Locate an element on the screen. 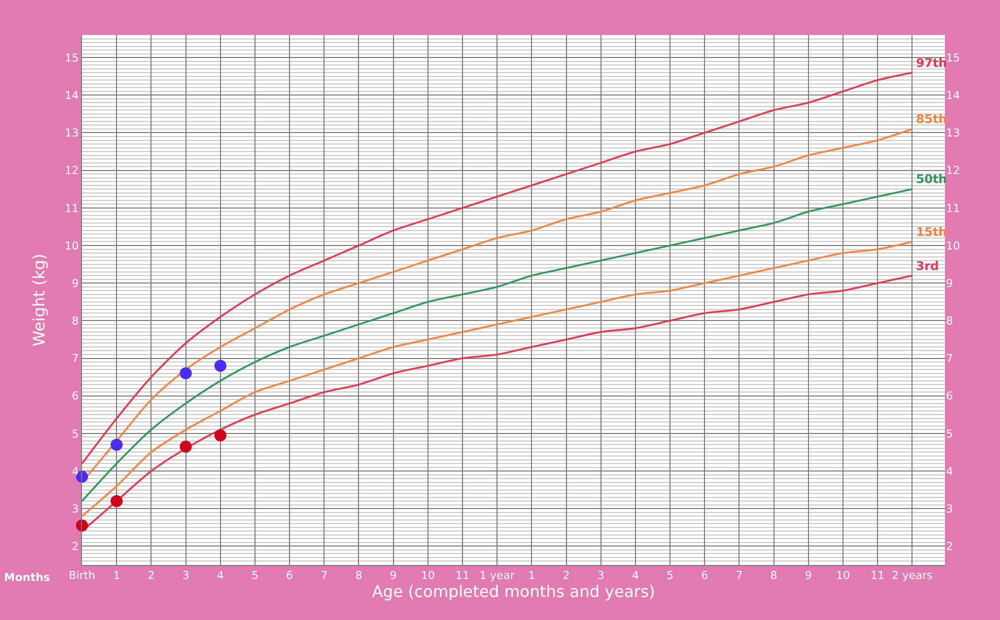 The height and width of the screenshot is (620, 1000). y-tick-label: 14 is located at coordinates (71, 95).